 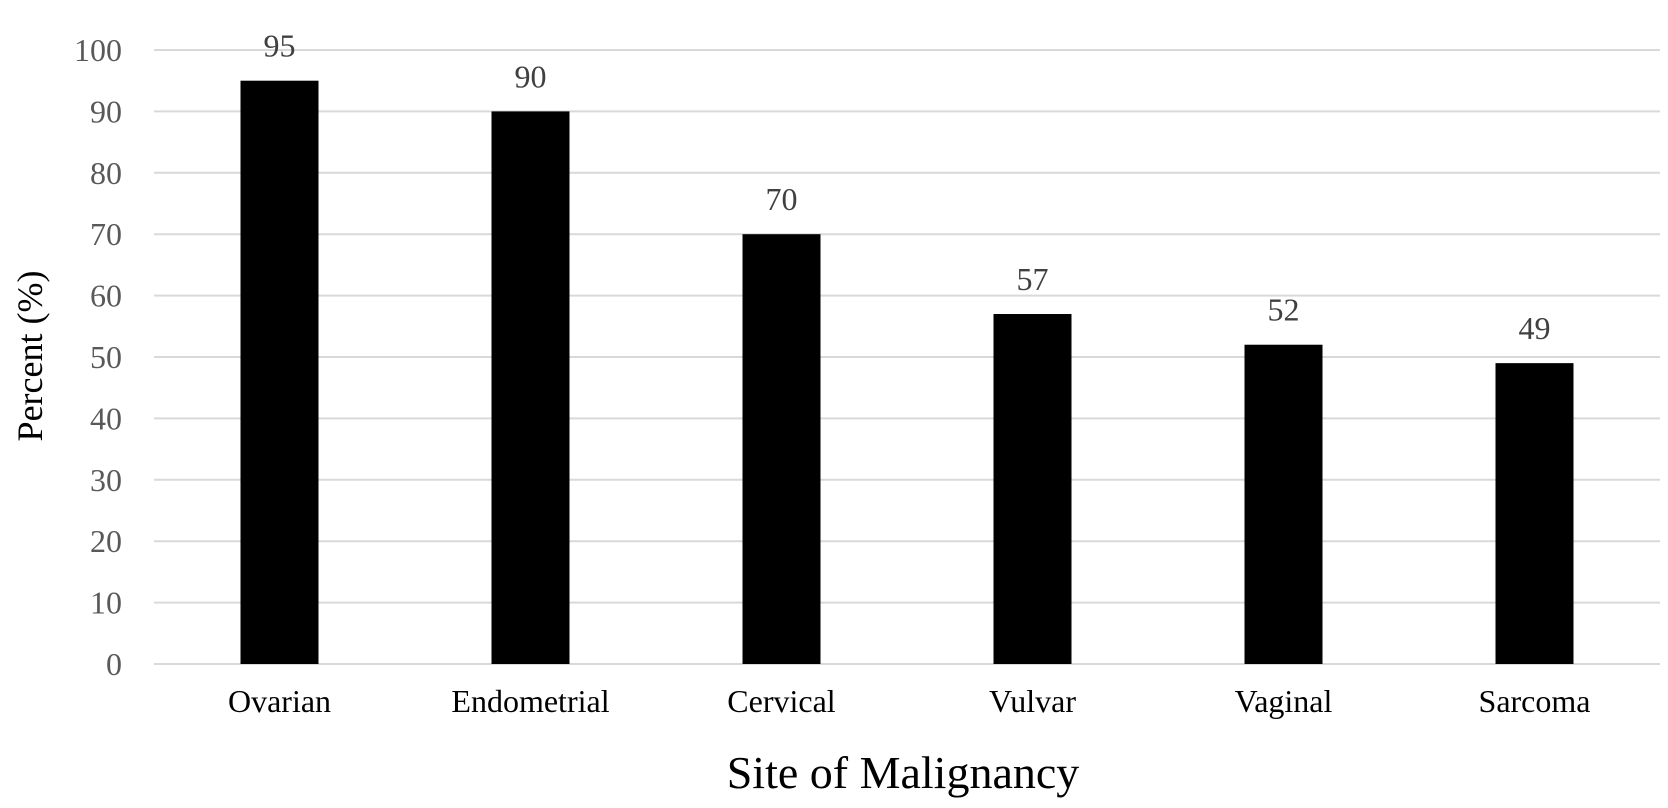 What do you see at coordinates (1284, 310) in the screenshot?
I see `data-label-vaginal: 52` at bounding box center [1284, 310].